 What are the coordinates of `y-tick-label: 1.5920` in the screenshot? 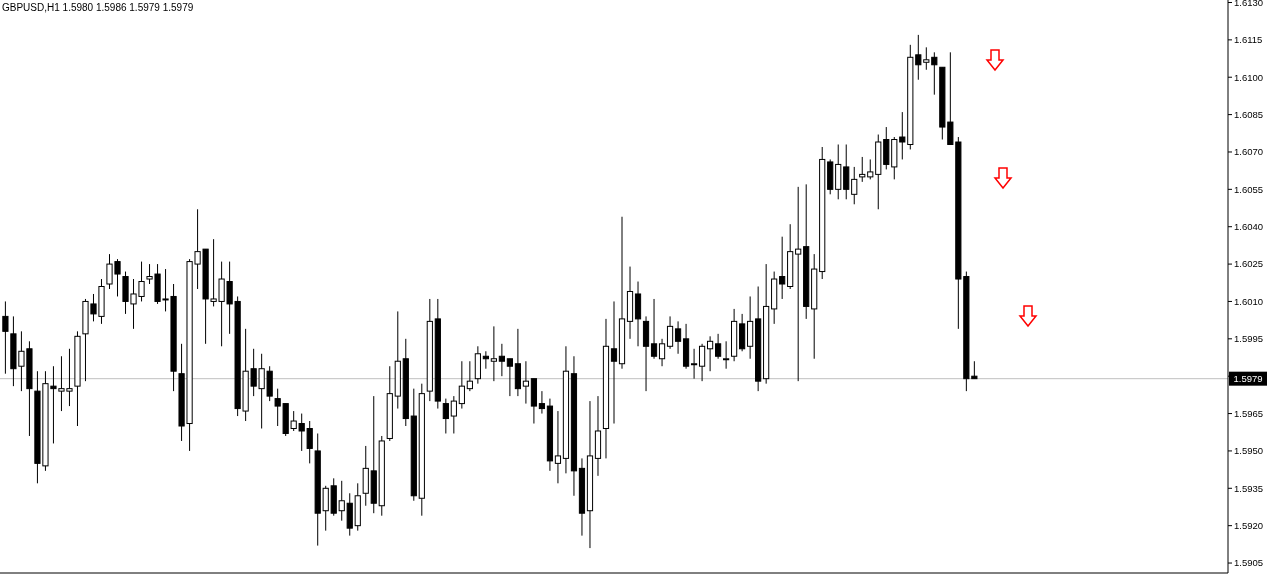 It's located at (1249, 525).